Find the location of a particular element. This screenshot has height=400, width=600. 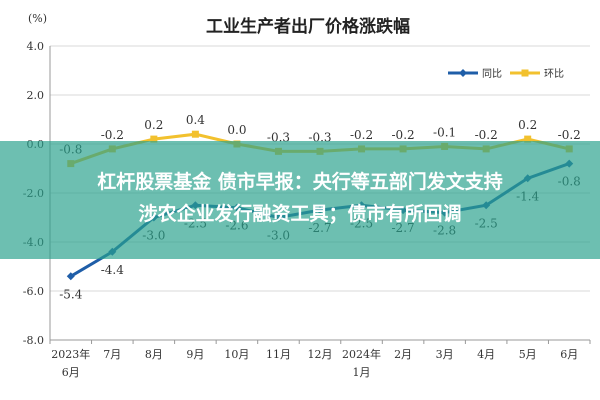

y-tick-label: 2.0 is located at coordinates (36, 95).